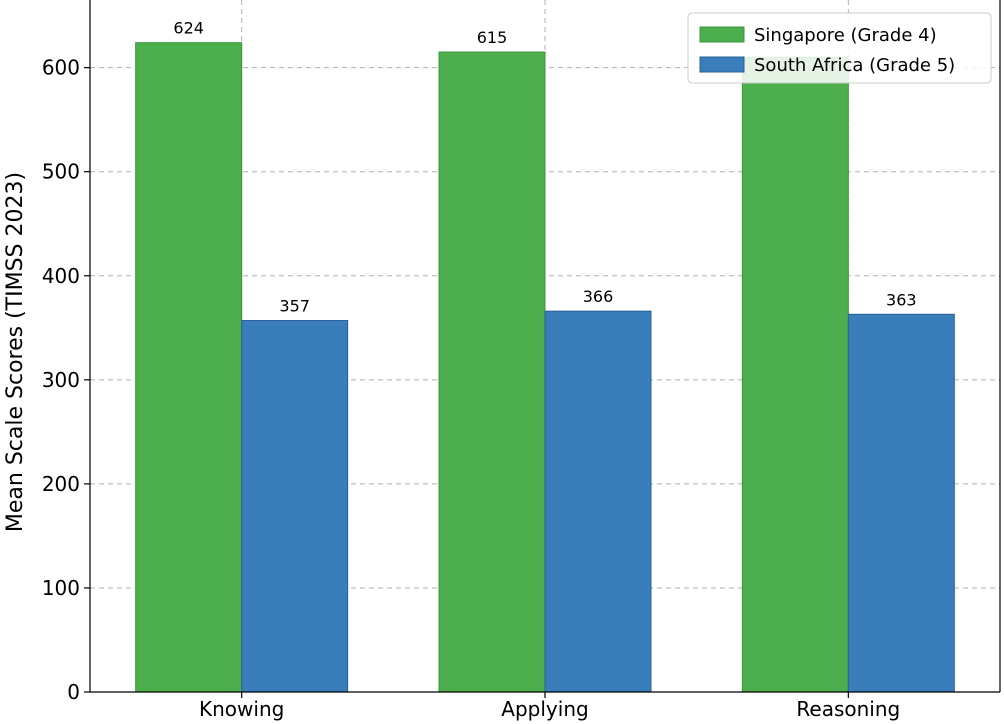  What do you see at coordinates (61, 484) in the screenshot?
I see `y-tick-label-200: 200` at bounding box center [61, 484].